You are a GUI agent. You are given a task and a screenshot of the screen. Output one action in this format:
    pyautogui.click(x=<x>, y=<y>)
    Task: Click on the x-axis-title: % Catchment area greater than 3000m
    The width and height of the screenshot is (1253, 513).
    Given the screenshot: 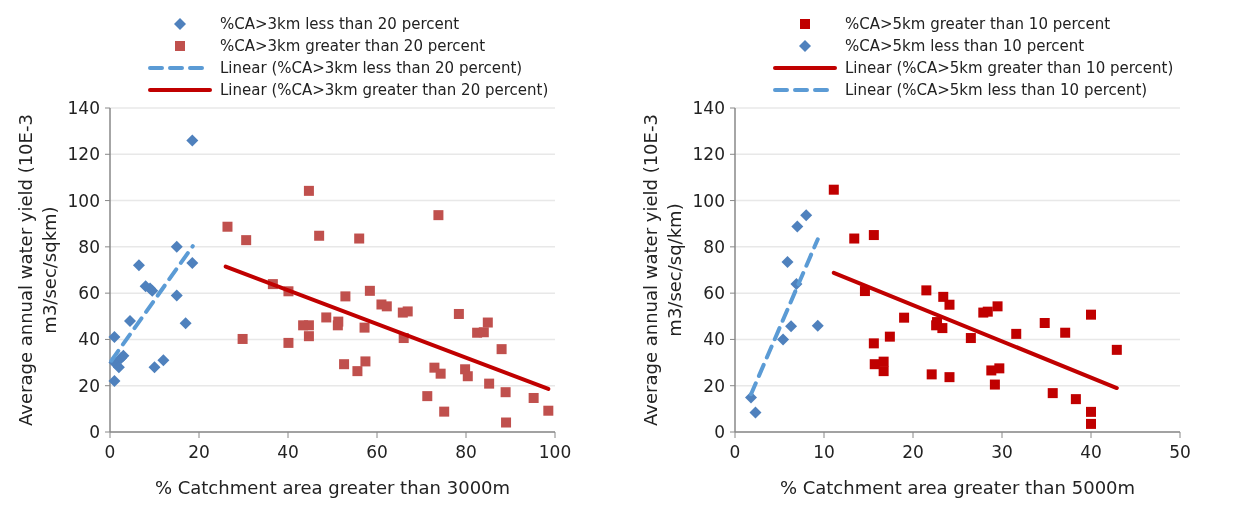 What is the action you would take?
    pyautogui.click(x=332, y=487)
    